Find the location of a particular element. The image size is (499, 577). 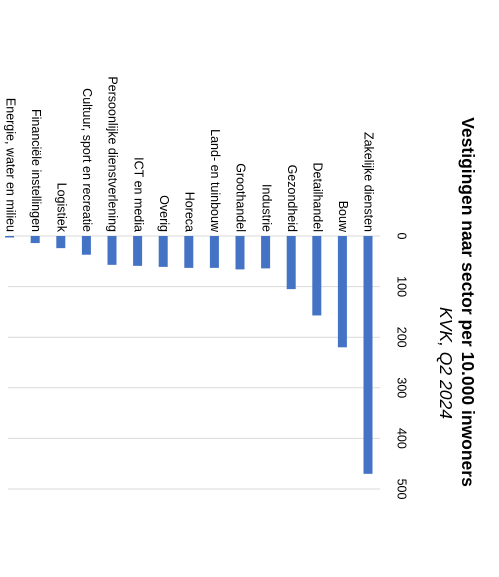

category-label: Financiële instellingen is located at coordinates (36, 170).